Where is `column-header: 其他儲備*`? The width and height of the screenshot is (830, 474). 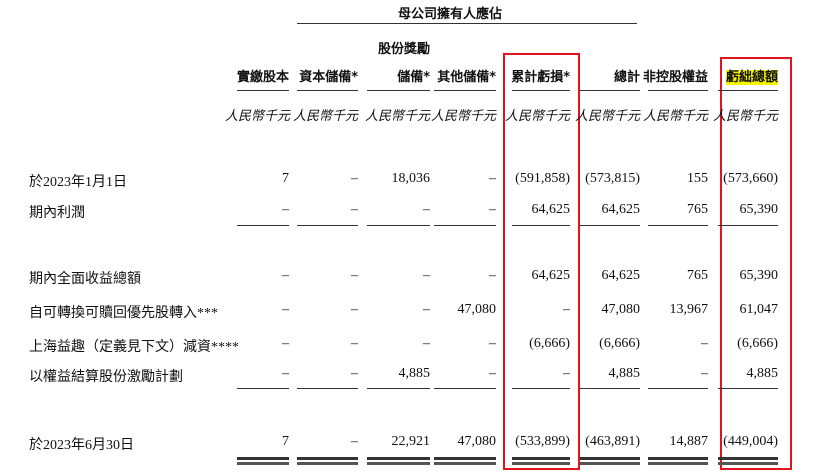
column-header: 其他儲備* is located at coordinates (466, 77).